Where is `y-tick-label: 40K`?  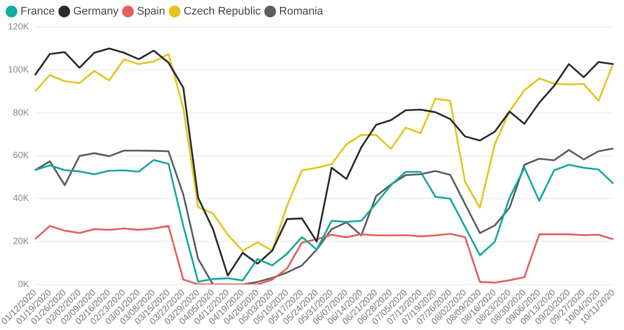
y-tick-label: 40K is located at coordinates (21, 198).